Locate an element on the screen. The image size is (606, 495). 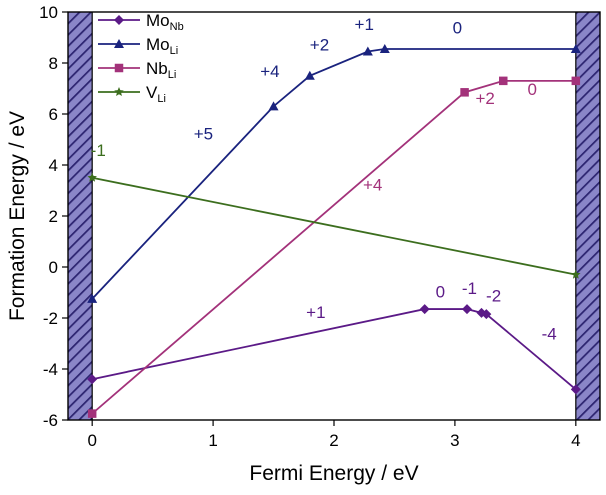
legend-label: NbLi is located at coordinates (161, 70).